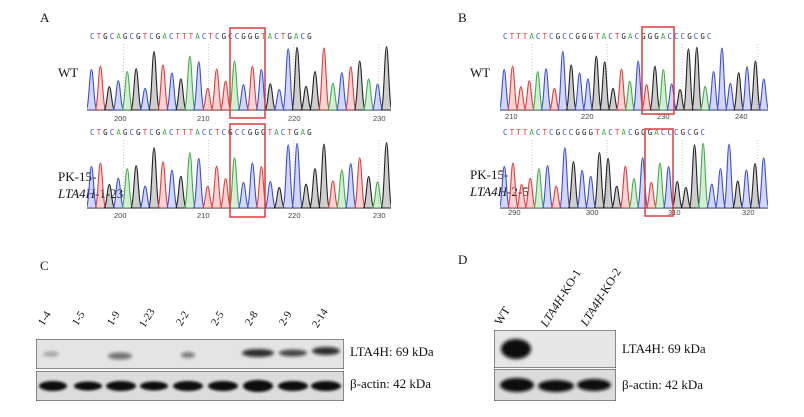  Describe the element at coordinates (44, 265) in the screenshot. I see `panel-letter-c: C` at that location.